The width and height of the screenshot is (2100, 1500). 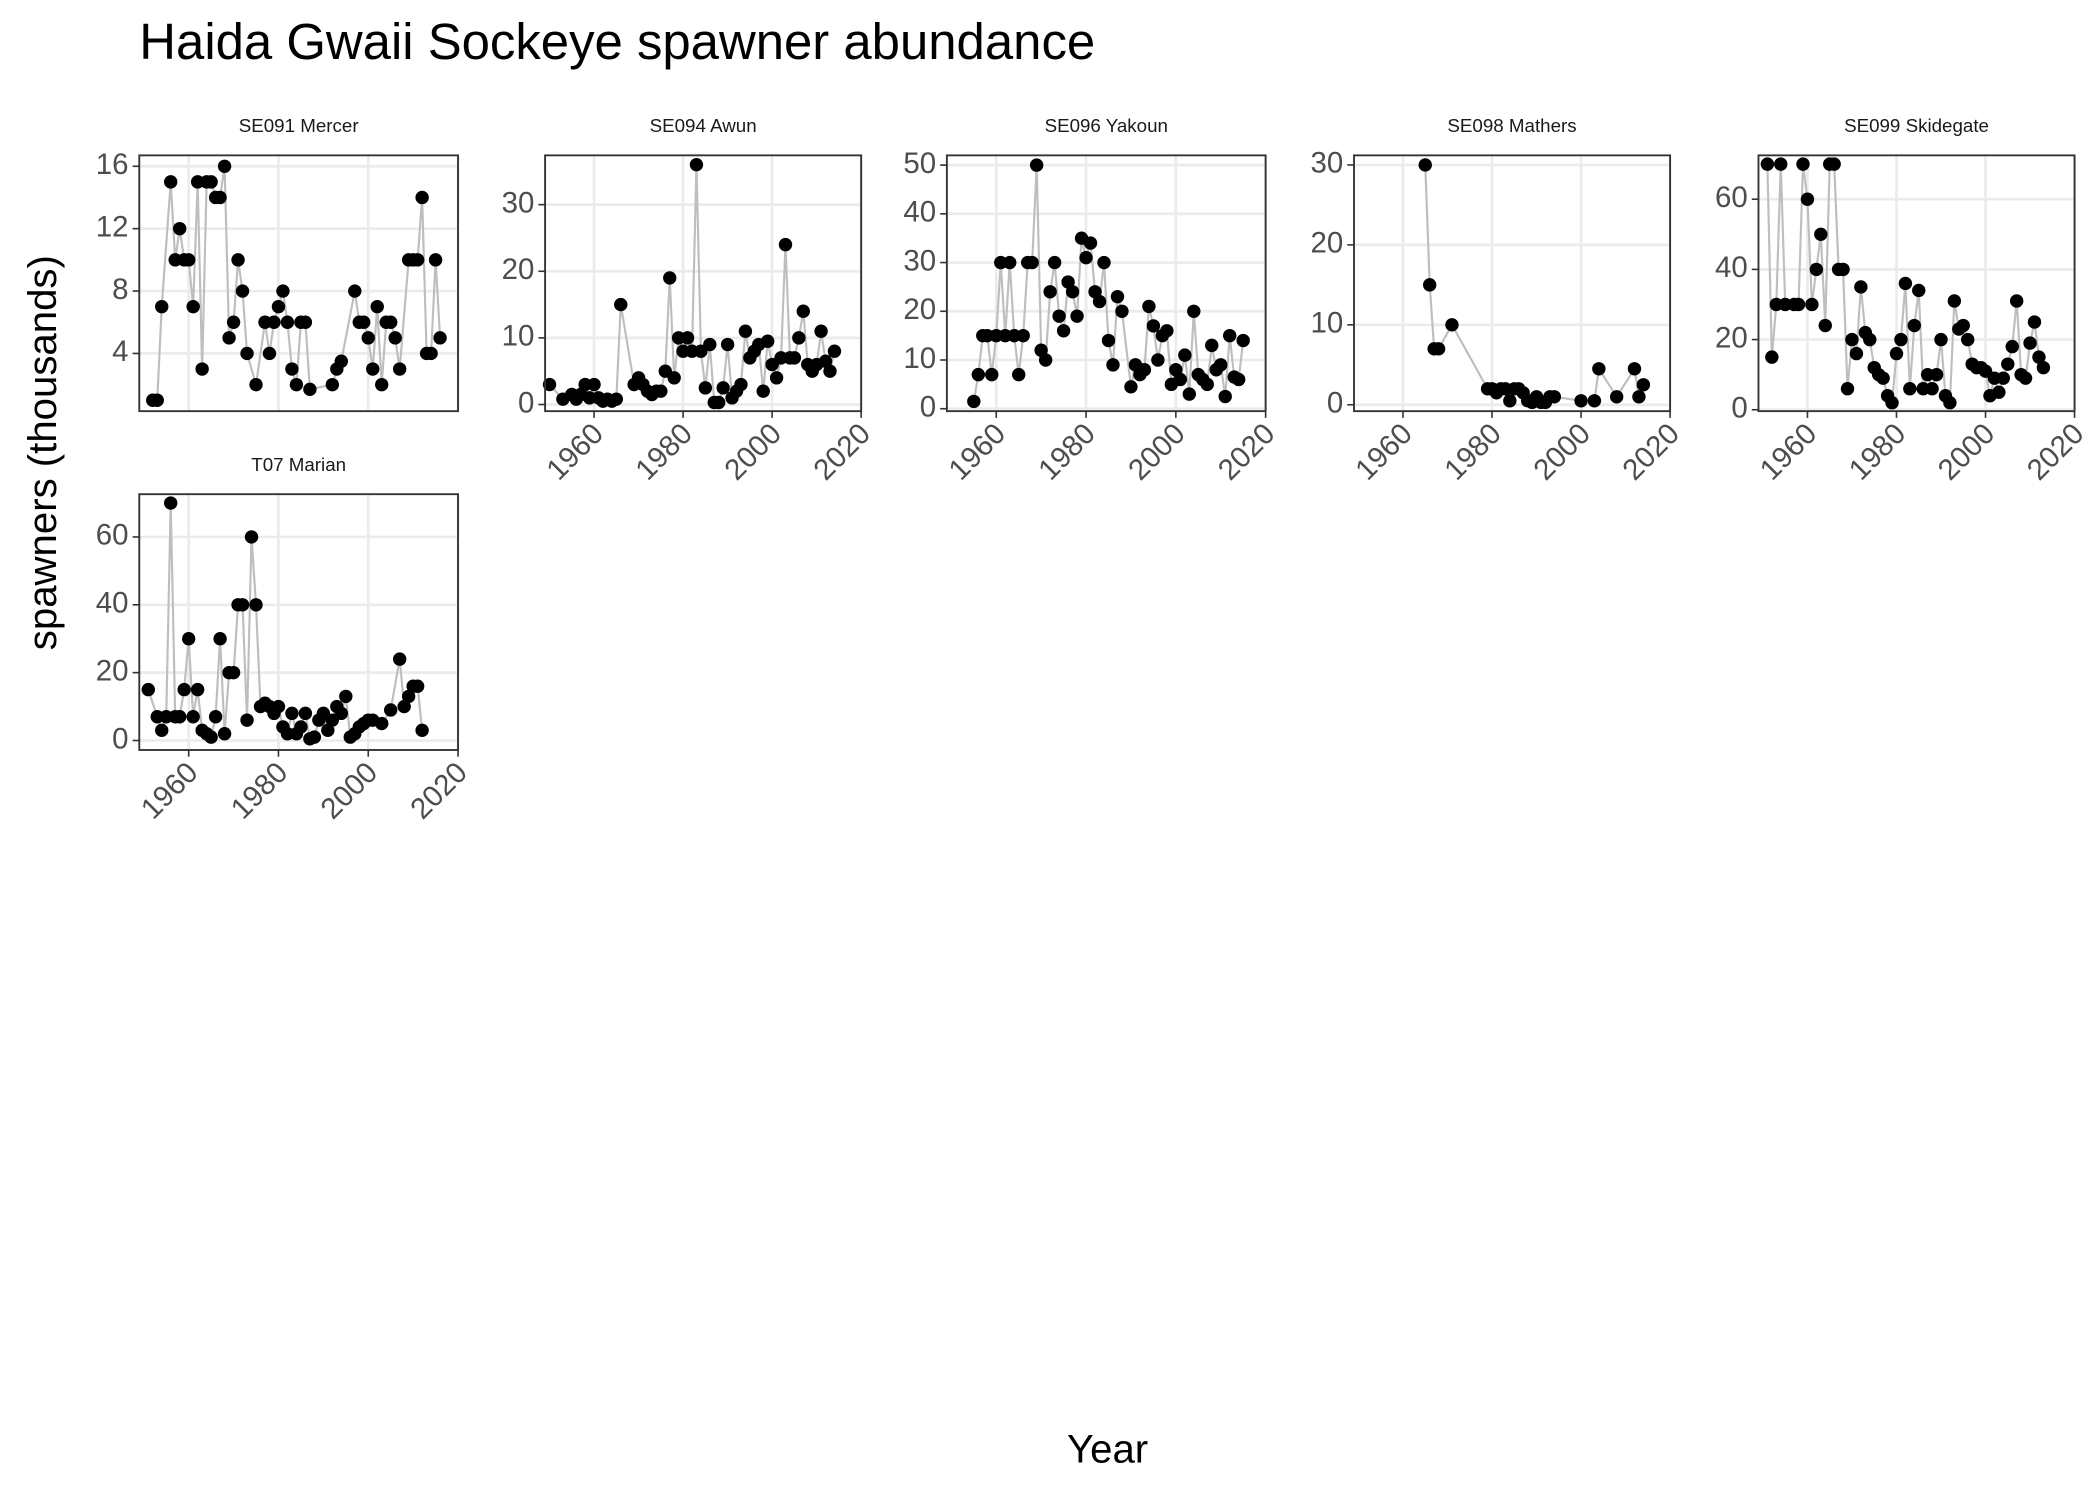 I want to click on panel-background, so click(x=299, y=622).